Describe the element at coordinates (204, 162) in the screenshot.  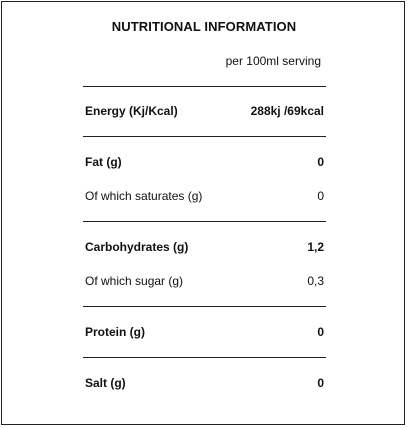
I see `nutrient-row-fat: Fat (g) 0` at that location.